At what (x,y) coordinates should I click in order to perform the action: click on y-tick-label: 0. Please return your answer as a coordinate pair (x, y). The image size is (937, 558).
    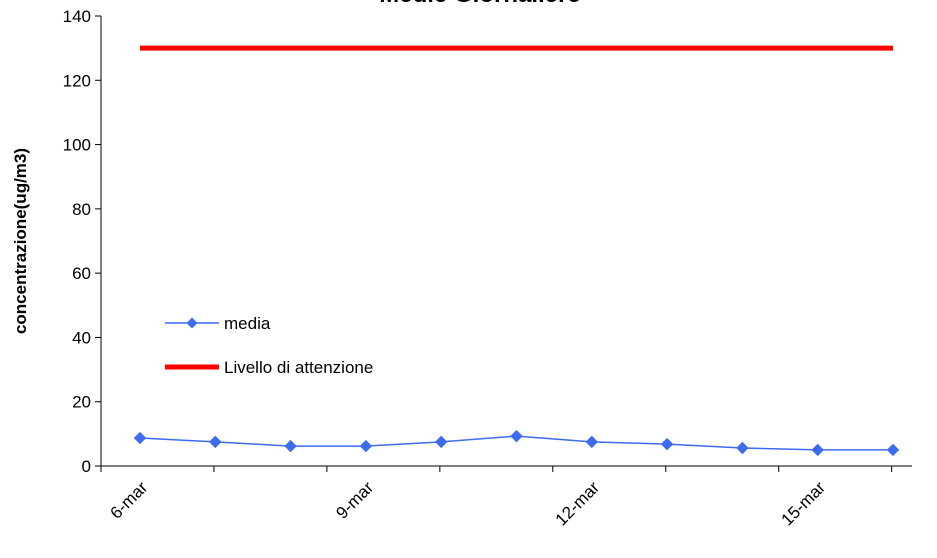
    Looking at the image, I should click on (86, 466).